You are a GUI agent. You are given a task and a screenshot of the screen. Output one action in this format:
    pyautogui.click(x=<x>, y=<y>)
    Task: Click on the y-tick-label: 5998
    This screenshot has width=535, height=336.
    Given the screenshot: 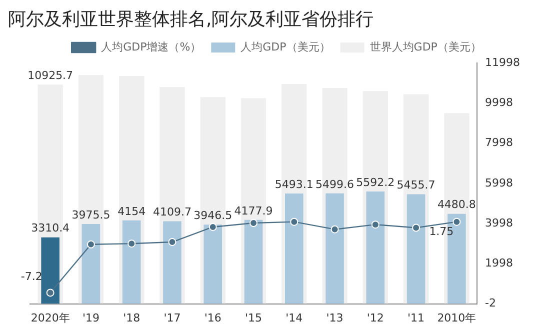 What is the action you would take?
    pyautogui.click(x=499, y=183)
    